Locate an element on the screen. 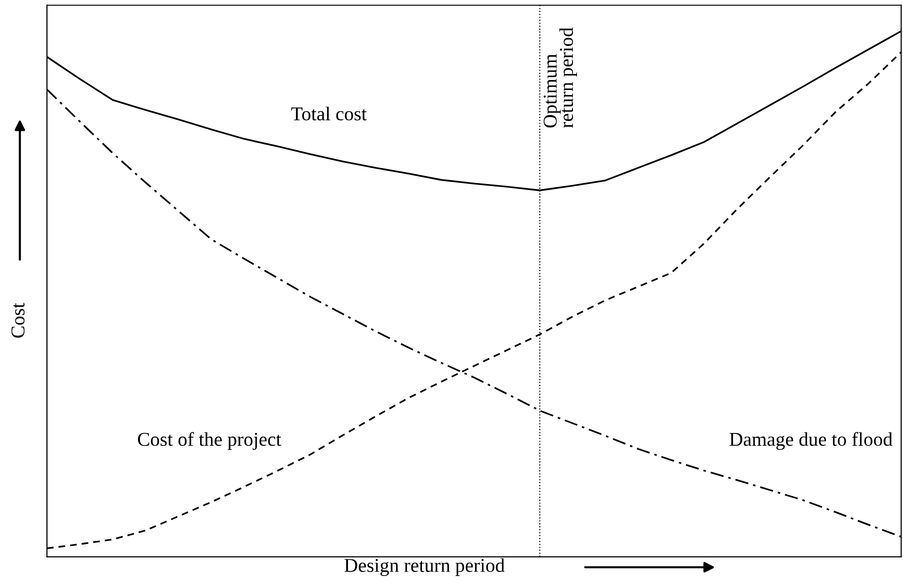  annotation: Total cost is located at coordinates (329, 113).